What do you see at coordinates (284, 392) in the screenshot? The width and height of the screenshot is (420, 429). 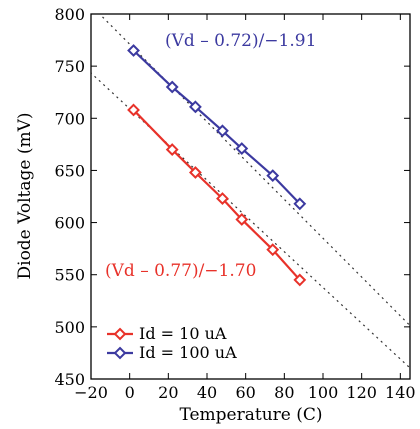 I see `x-tick-label: 80` at bounding box center [284, 392].